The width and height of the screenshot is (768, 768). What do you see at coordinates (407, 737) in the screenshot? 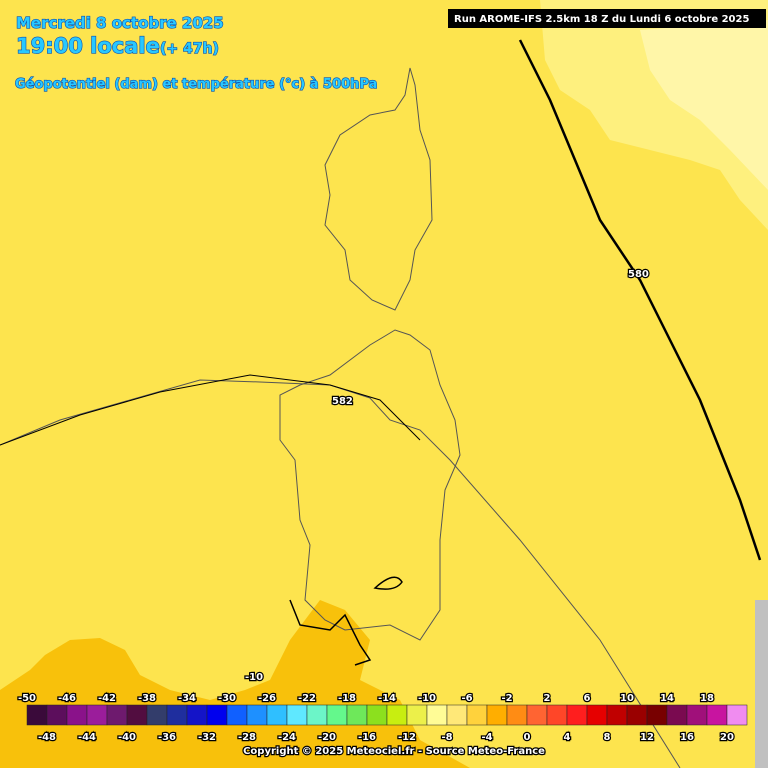
I see `legend-label: -12` at bounding box center [407, 737].